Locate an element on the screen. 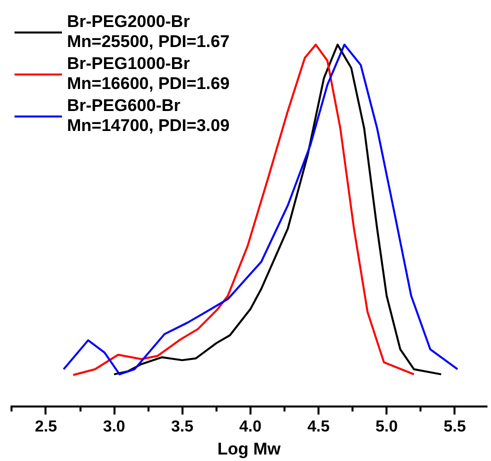 This screenshot has height=461, width=491. legend-label: Br-PEG600-Br Mn=14700, PDI=3.09 is located at coordinates (148, 116).